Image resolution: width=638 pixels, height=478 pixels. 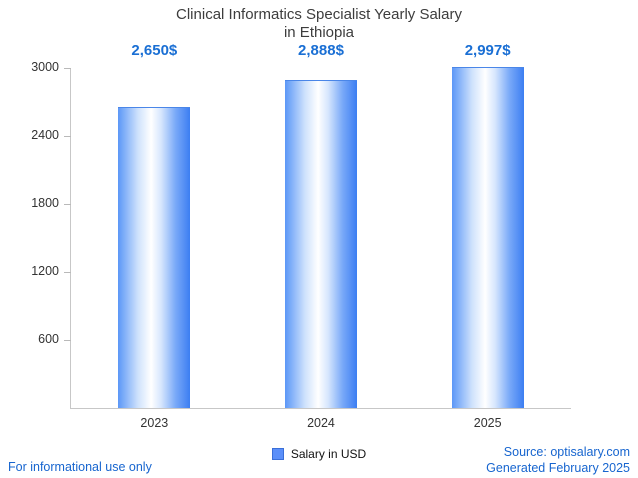 What do you see at coordinates (321, 50) in the screenshot?
I see `bar-value-label: 2,888$` at bounding box center [321, 50].